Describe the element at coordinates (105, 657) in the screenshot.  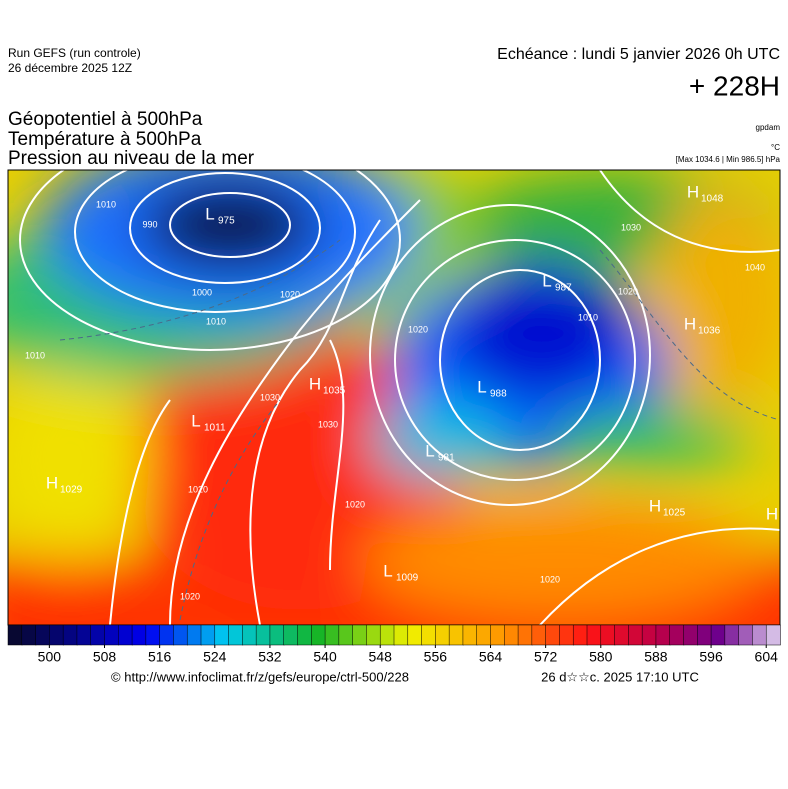
I see `colorbar-tick-label: 508` at that location.